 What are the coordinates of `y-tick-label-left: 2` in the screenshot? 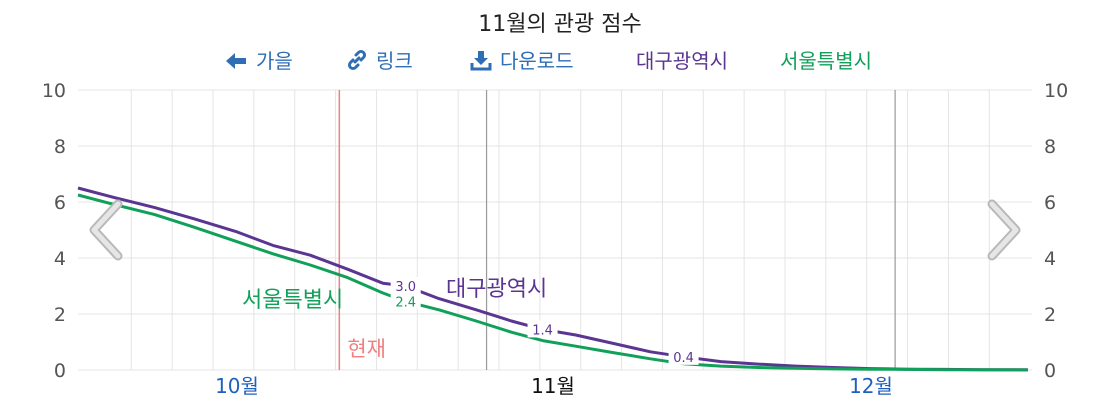 It's located at (60, 315).